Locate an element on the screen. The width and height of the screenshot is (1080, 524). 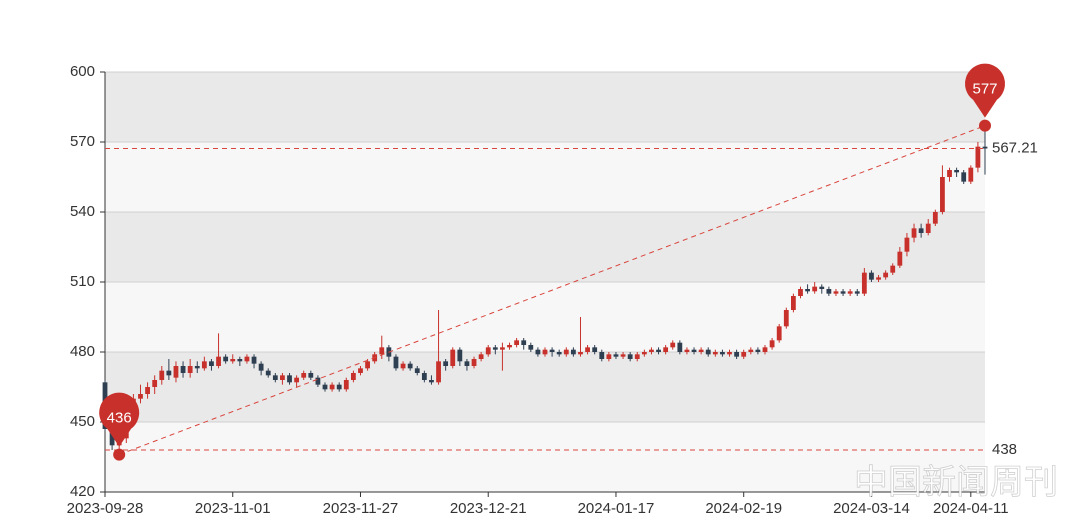
x-tick-label: 2023-11-27 is located at coordinates (361, 508).